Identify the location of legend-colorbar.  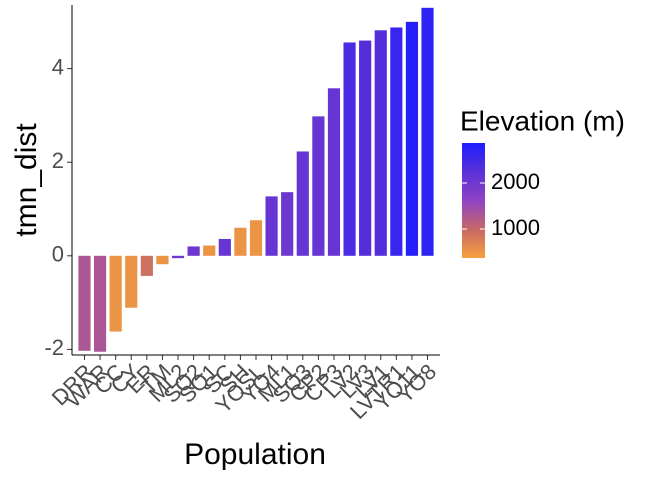
(473, 200).